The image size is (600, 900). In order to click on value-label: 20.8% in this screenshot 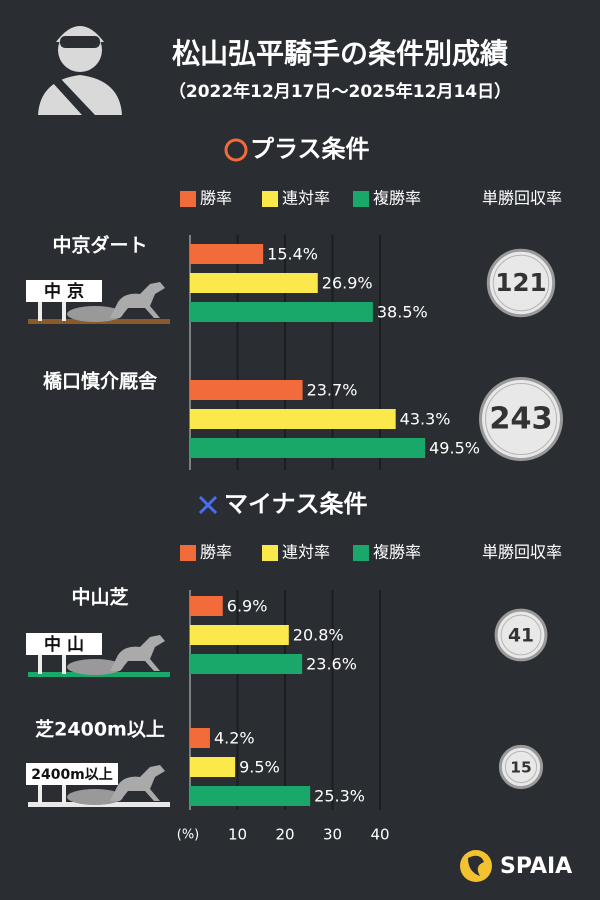, I will do `click(318, 635)`.